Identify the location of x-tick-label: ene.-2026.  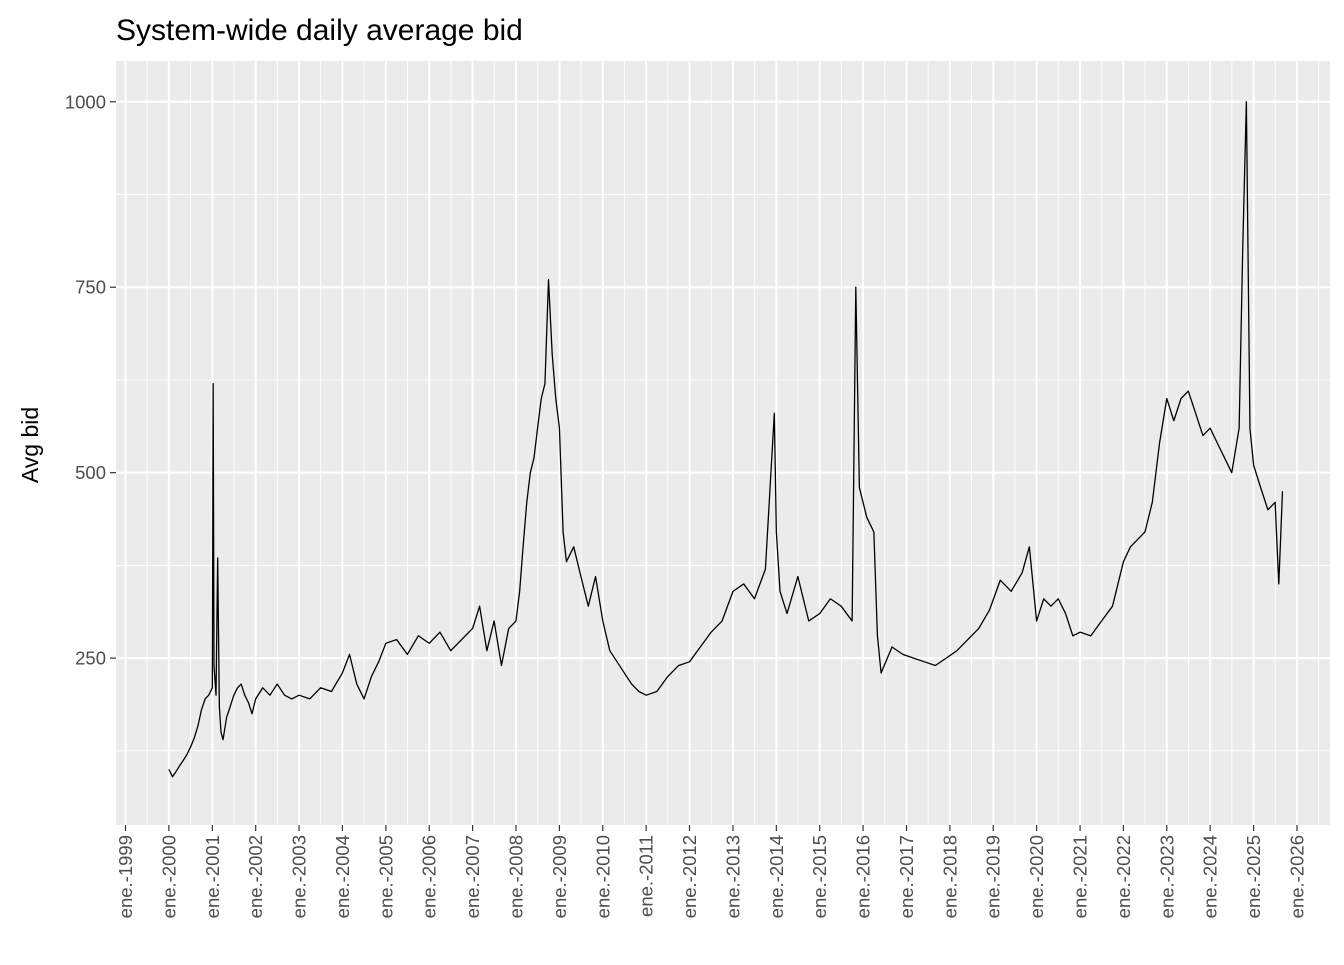
(1296, 876).